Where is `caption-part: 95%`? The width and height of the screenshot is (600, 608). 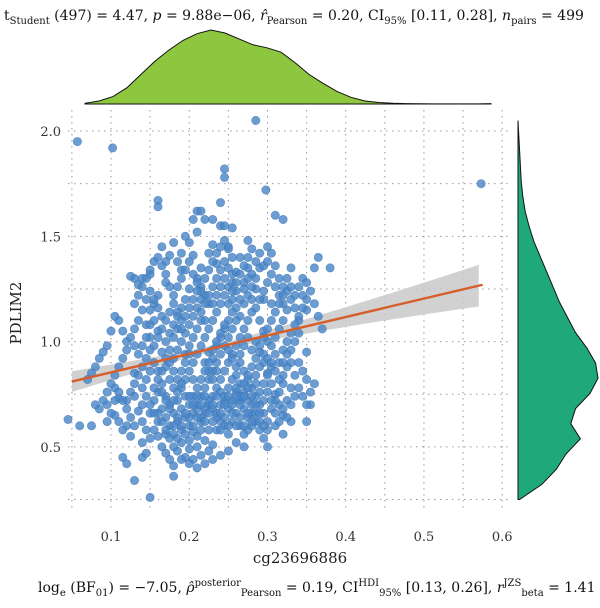
caption-part: 95% is located at coordinates (390, 593).